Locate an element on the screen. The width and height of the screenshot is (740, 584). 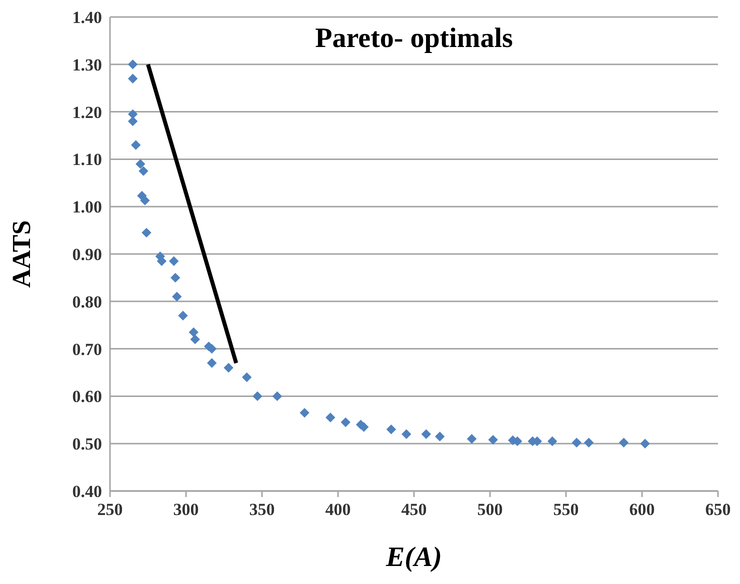
y-tick-label: 0.60 is located at coordinates (87, 396).